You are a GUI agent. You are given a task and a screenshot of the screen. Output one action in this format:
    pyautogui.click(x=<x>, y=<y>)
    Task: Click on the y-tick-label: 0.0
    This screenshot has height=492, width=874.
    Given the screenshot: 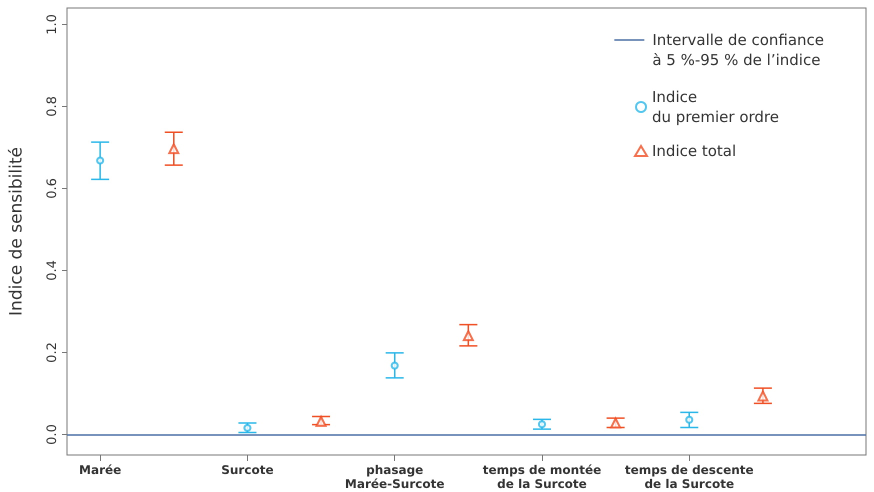 What is the action you would take?
    pyautogui.click(x=52, y=434)
    